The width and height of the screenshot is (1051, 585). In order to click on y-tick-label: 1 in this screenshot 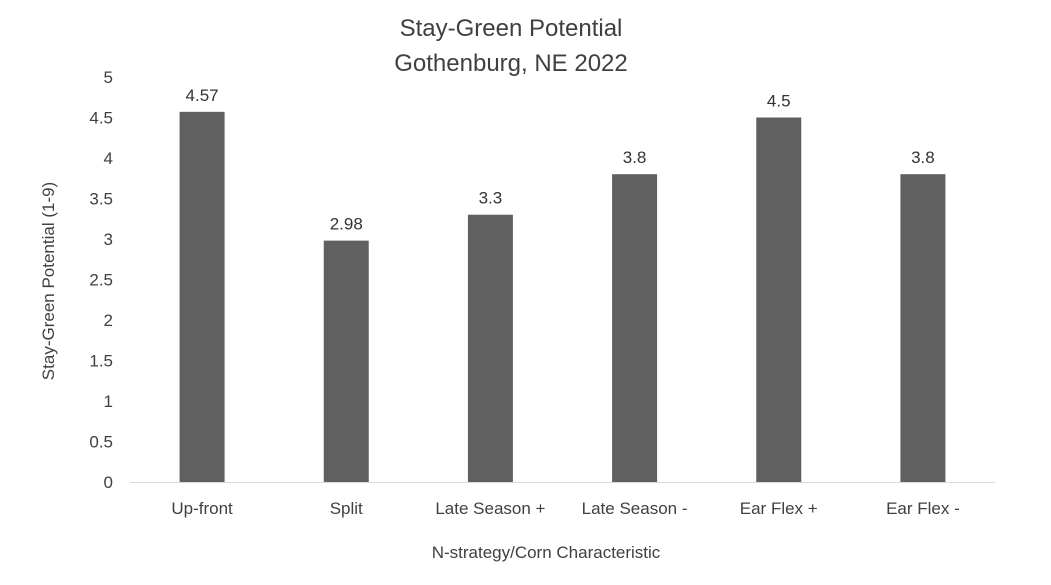, I will do `click(108, 401)`.